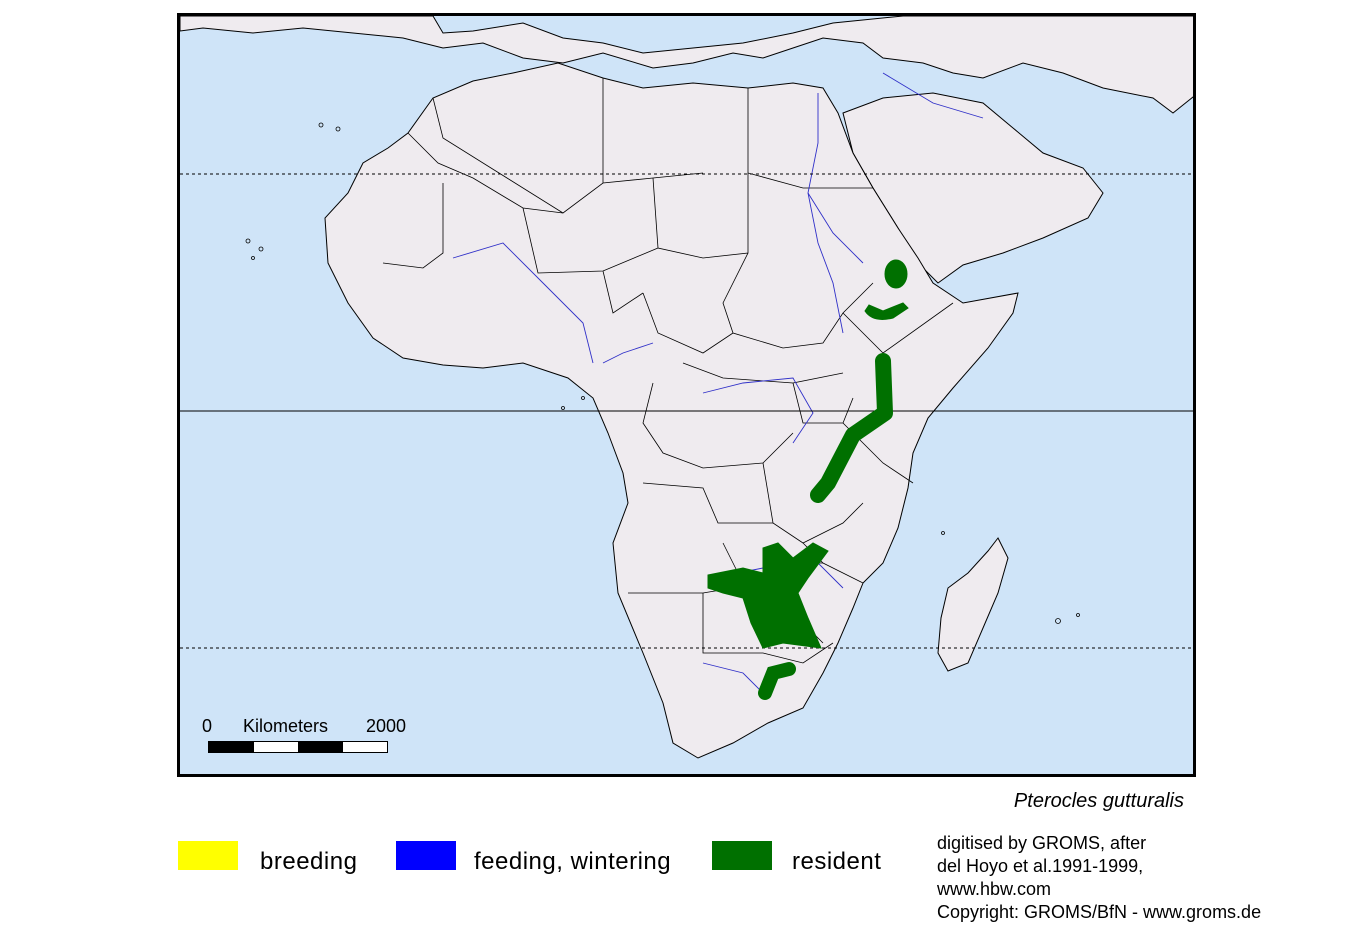  Describe the element at coordinates (768, 595) in the screenshot. I see `range-south-central` at that location.